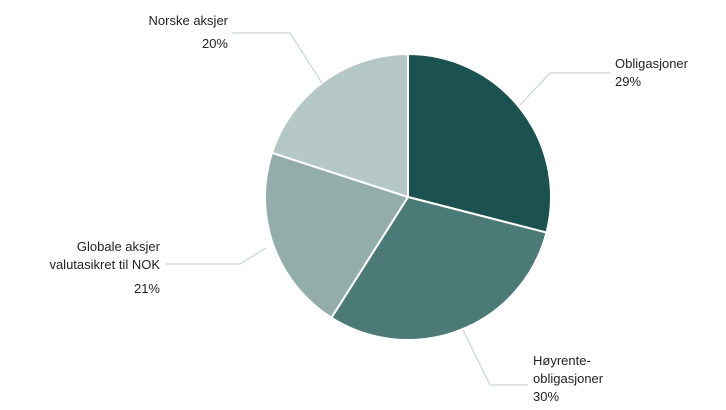 The height and width of the screenshot is (410, 726). Describe the element at coordinates (564, 89) in the screenshot. I see `leader-obligasjoner` at that location.